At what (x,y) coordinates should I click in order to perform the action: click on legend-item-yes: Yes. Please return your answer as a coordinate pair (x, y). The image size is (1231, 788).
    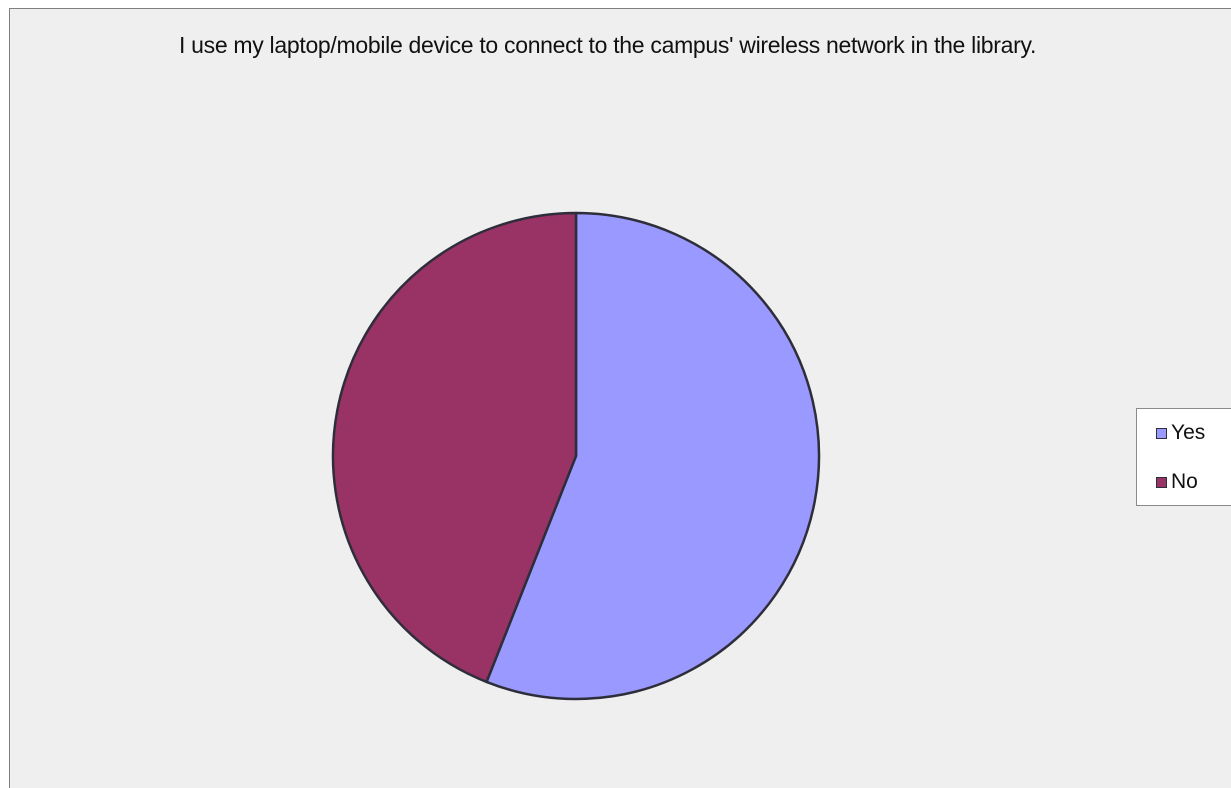
    Looking at the image, I should click on (1180, 433).